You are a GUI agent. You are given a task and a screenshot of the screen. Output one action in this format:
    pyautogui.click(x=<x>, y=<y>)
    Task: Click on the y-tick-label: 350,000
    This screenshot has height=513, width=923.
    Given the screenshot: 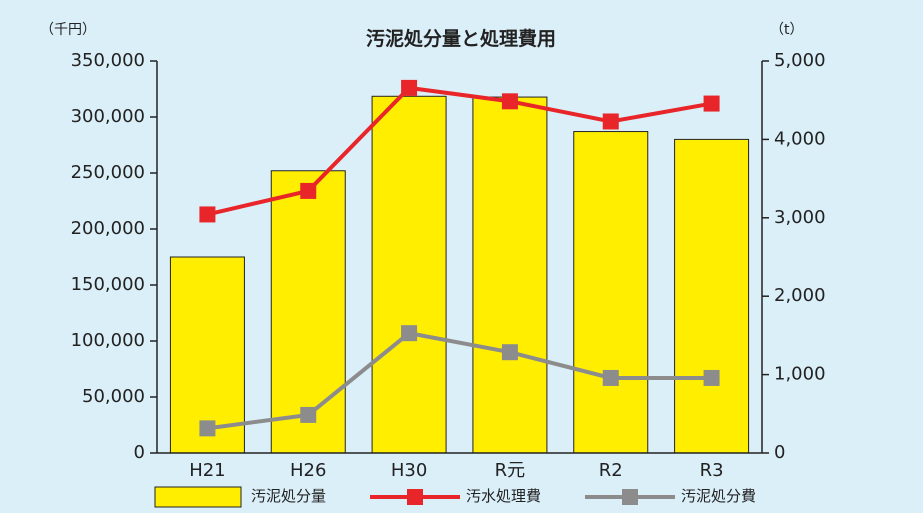 What is the action you would take?
    pyautogui.click(x=108, y=60)
    